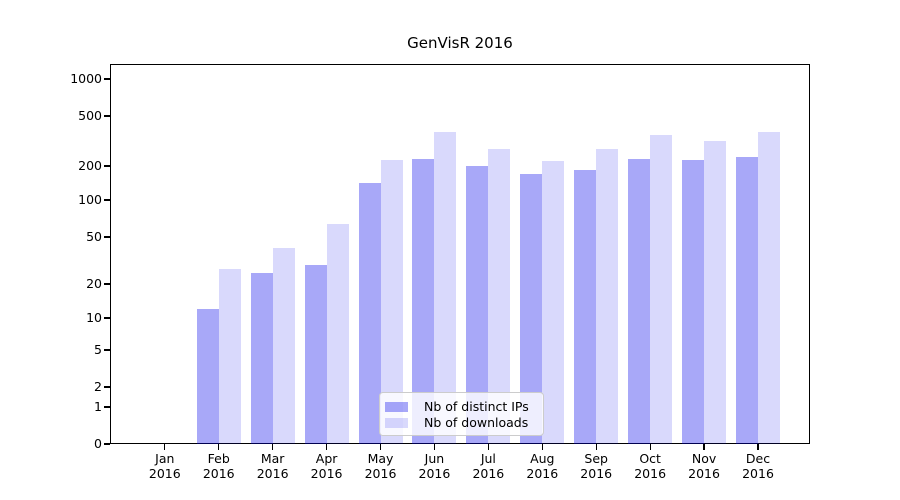 Image resolution: width=900 pixels, height=500 pixels. Describe the element at coordinates (423, 301) in the screenshot. I see `bar-distinct-ips-jun` at that location.